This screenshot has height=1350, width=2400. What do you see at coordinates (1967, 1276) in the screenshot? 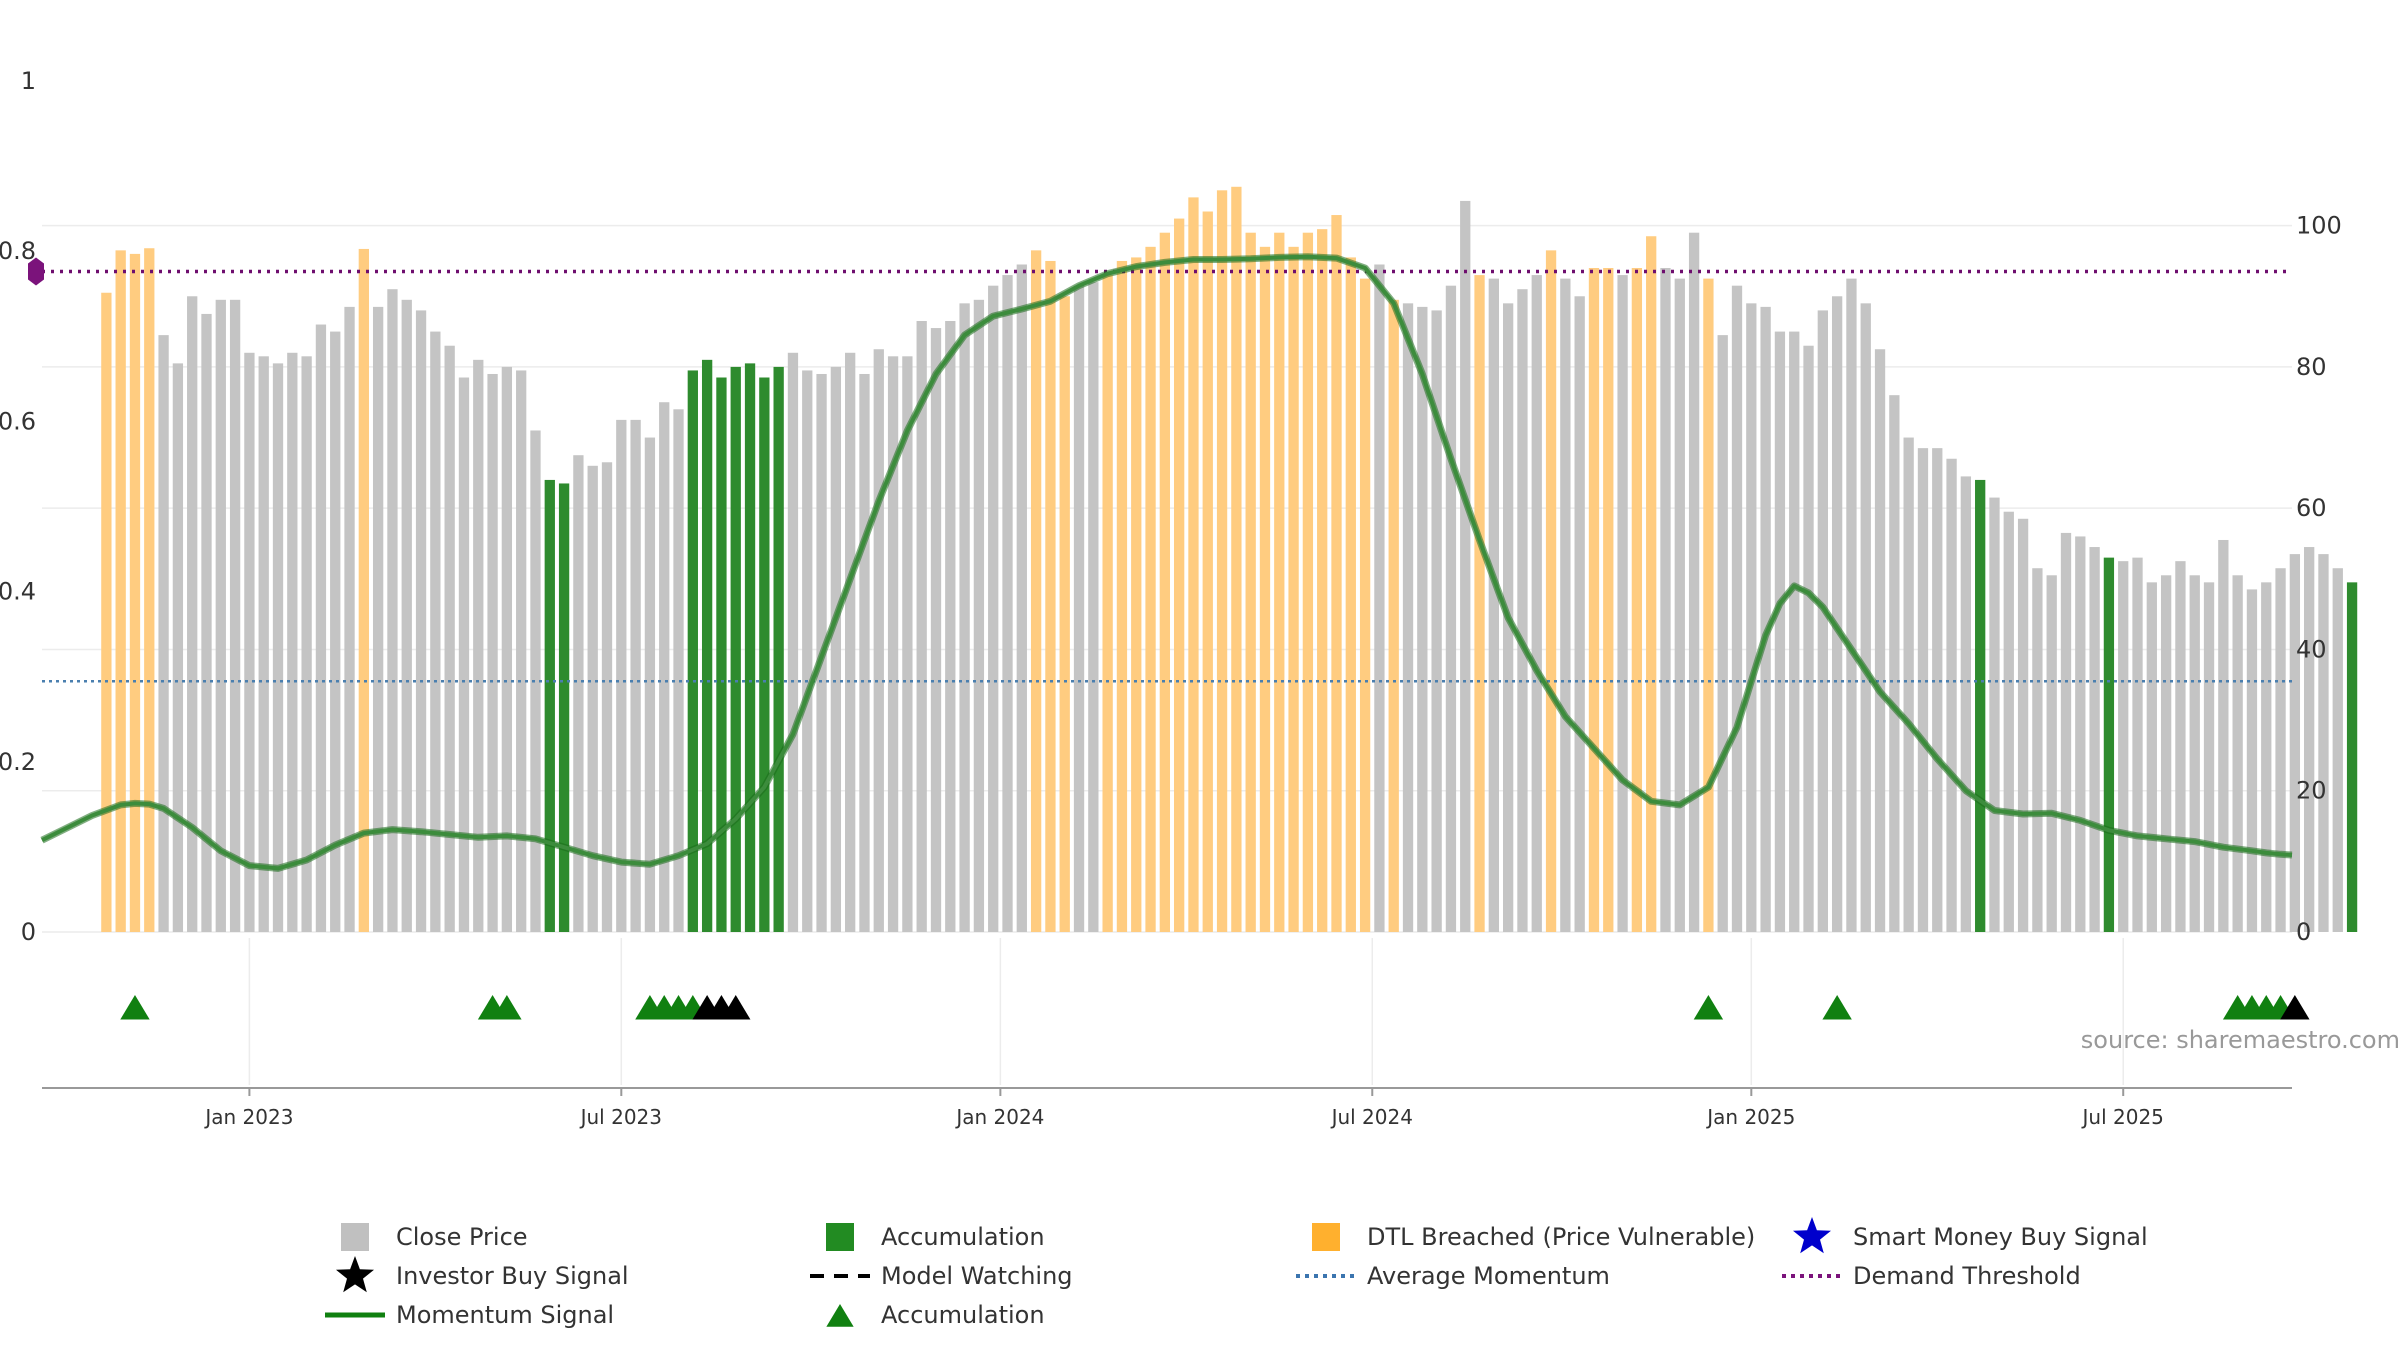
I see `legend-label: Demand Threshold` at bounding box center [1967, 1276].